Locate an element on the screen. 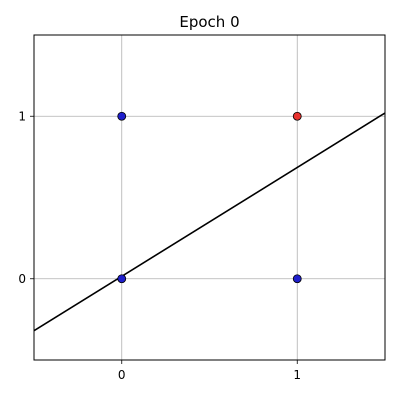 The image size is (400, 400). x-tick-label-1: 1 is located at coordinates (297, 375).